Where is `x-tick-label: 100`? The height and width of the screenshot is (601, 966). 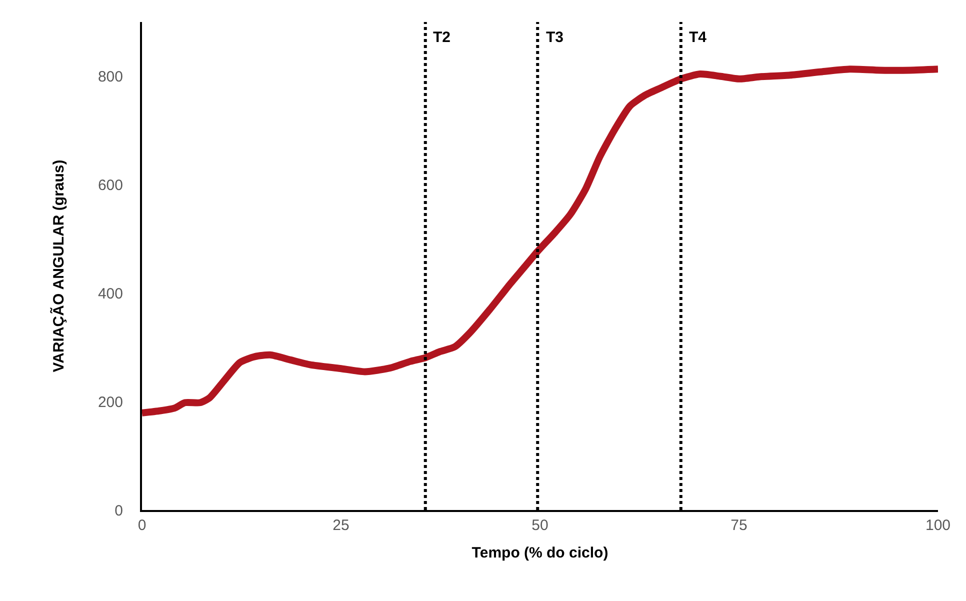 x-tick-label: 100 is located at coordinates (938, 525).